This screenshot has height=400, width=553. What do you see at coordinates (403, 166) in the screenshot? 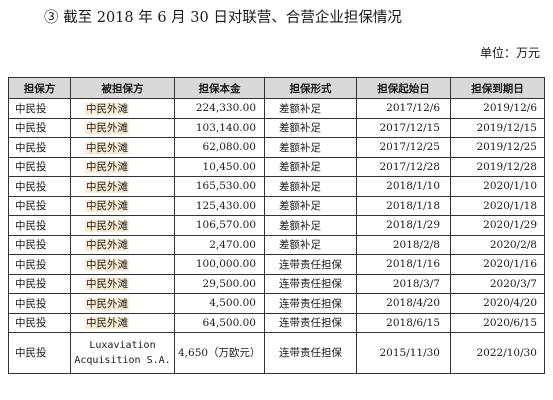
I see `cell-start-date: 2017/12/28` at bounding box center [403, 166].